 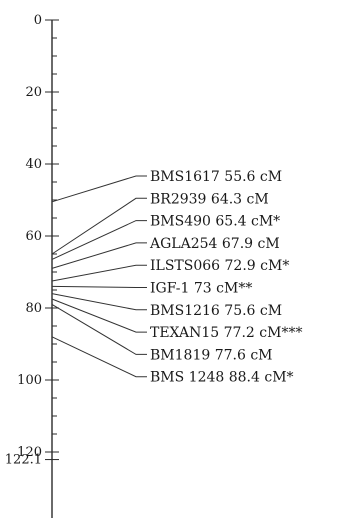 What do you see at coordinates (33, 308) in the screenshot?
I see `axis-tick-label: 80` at bounding box center [33, 308].